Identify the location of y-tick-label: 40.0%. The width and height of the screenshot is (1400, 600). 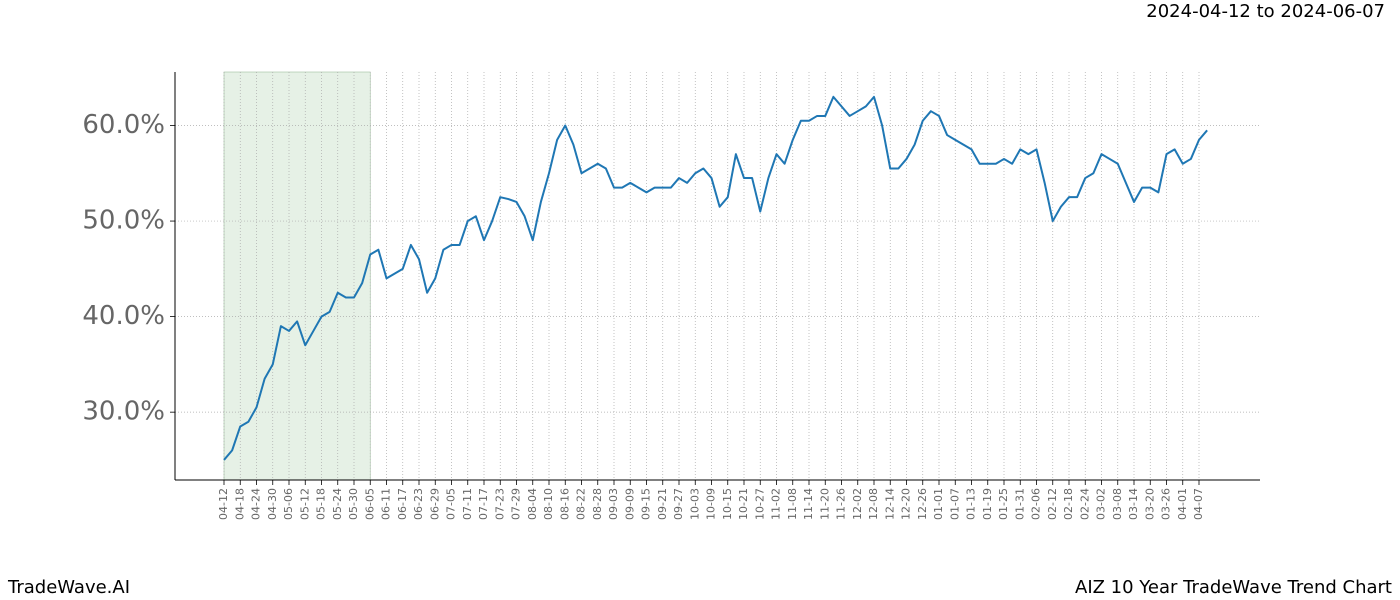
(123, 316).